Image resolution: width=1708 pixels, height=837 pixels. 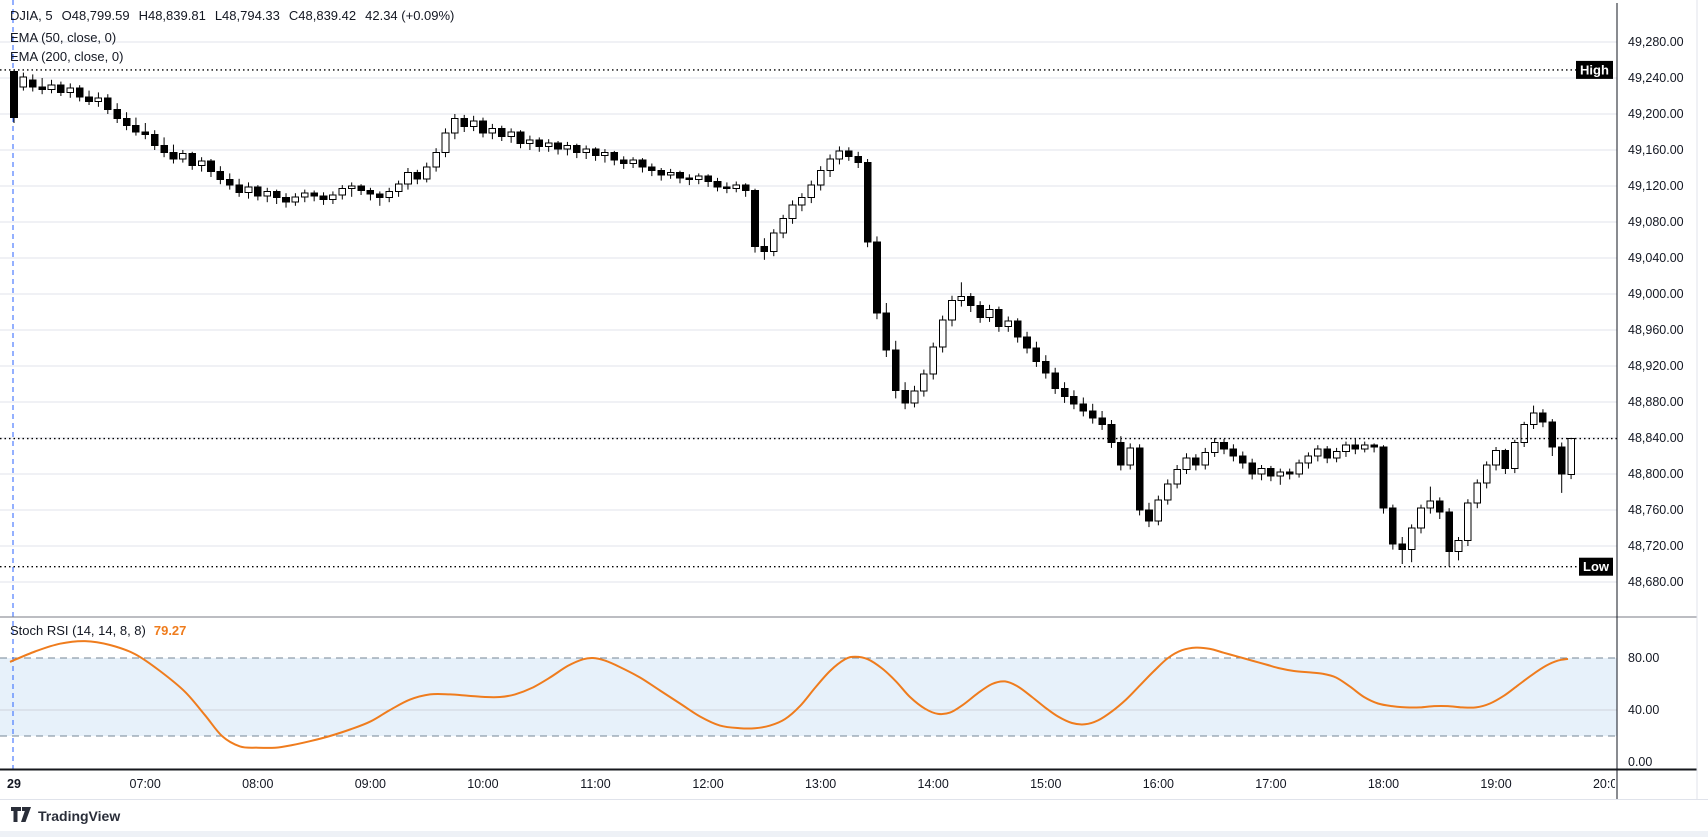 I want to click on tradingview-logo: TradingView, so click(x=65, y=816).